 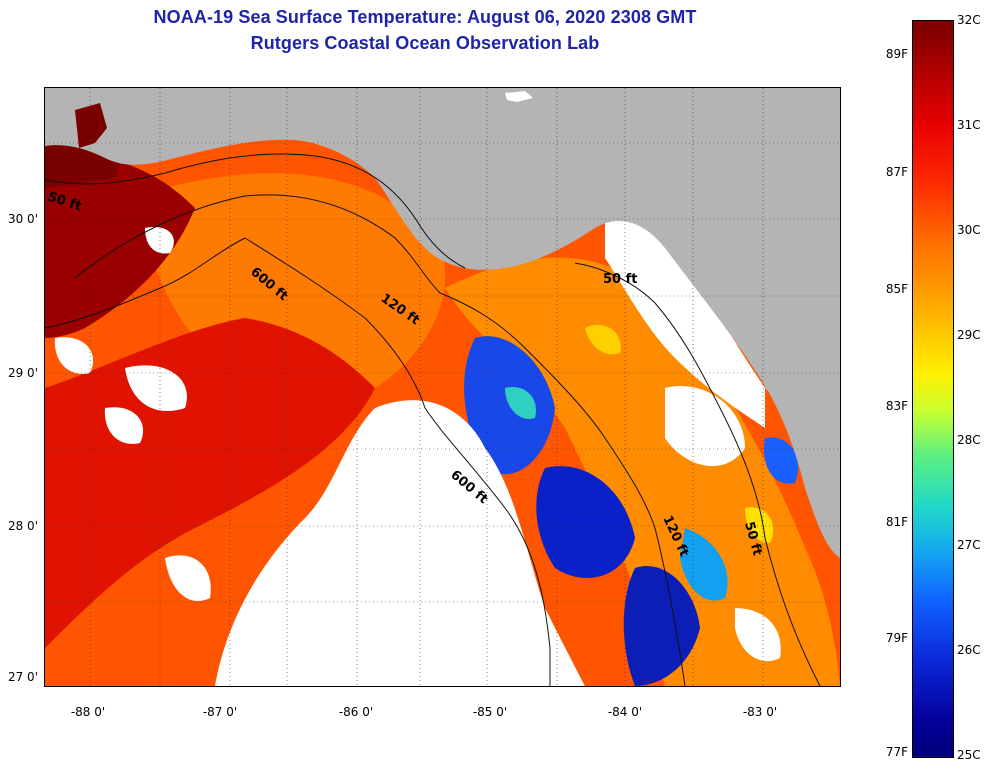 What do you see at coordinates (896, 752) in the screenshot?
I see `colorbar-fahrenheit-77: 77F` at bounding box center [896, 752].